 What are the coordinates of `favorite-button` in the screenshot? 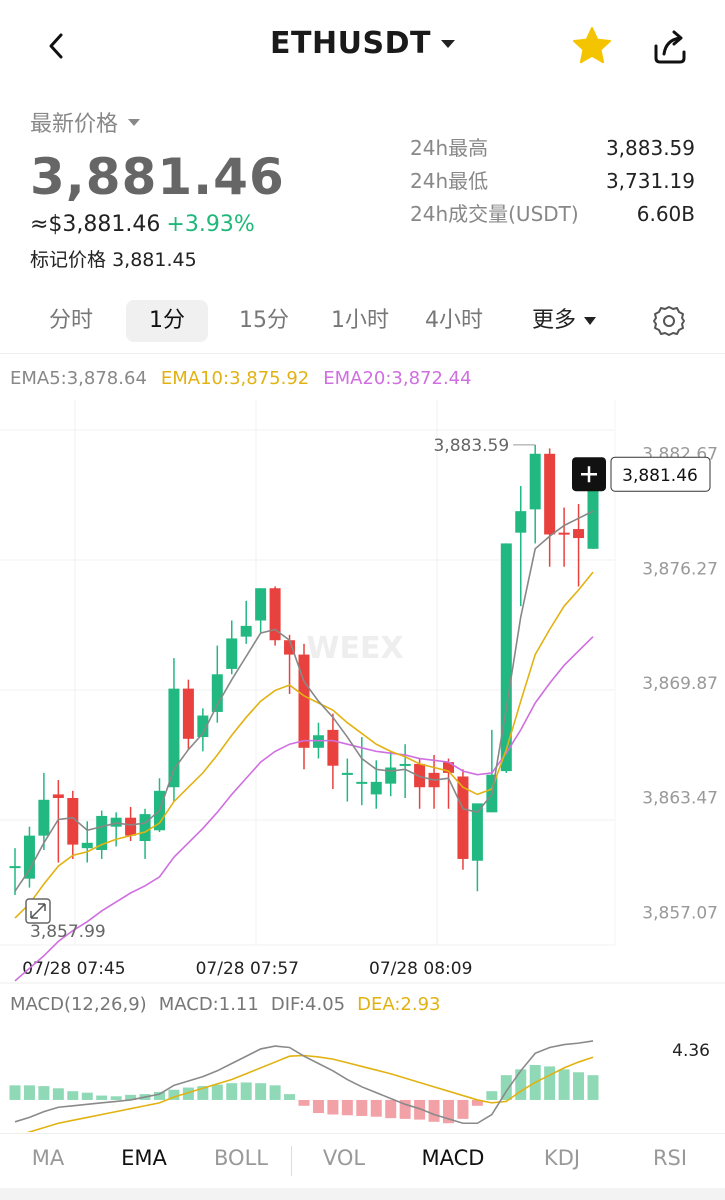 It's located at (592, 46).